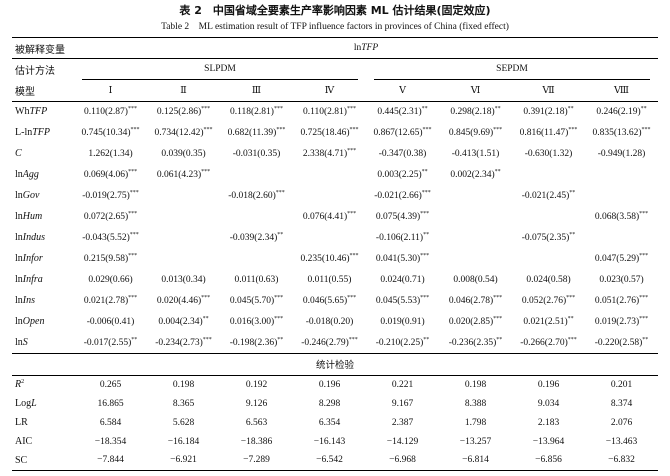 This screenshot has width=670, height=476. What do you see at coordinates (329, 403) in the screenshot?
I see `stat-cell: 8.298` at bounding box center [329, 403].